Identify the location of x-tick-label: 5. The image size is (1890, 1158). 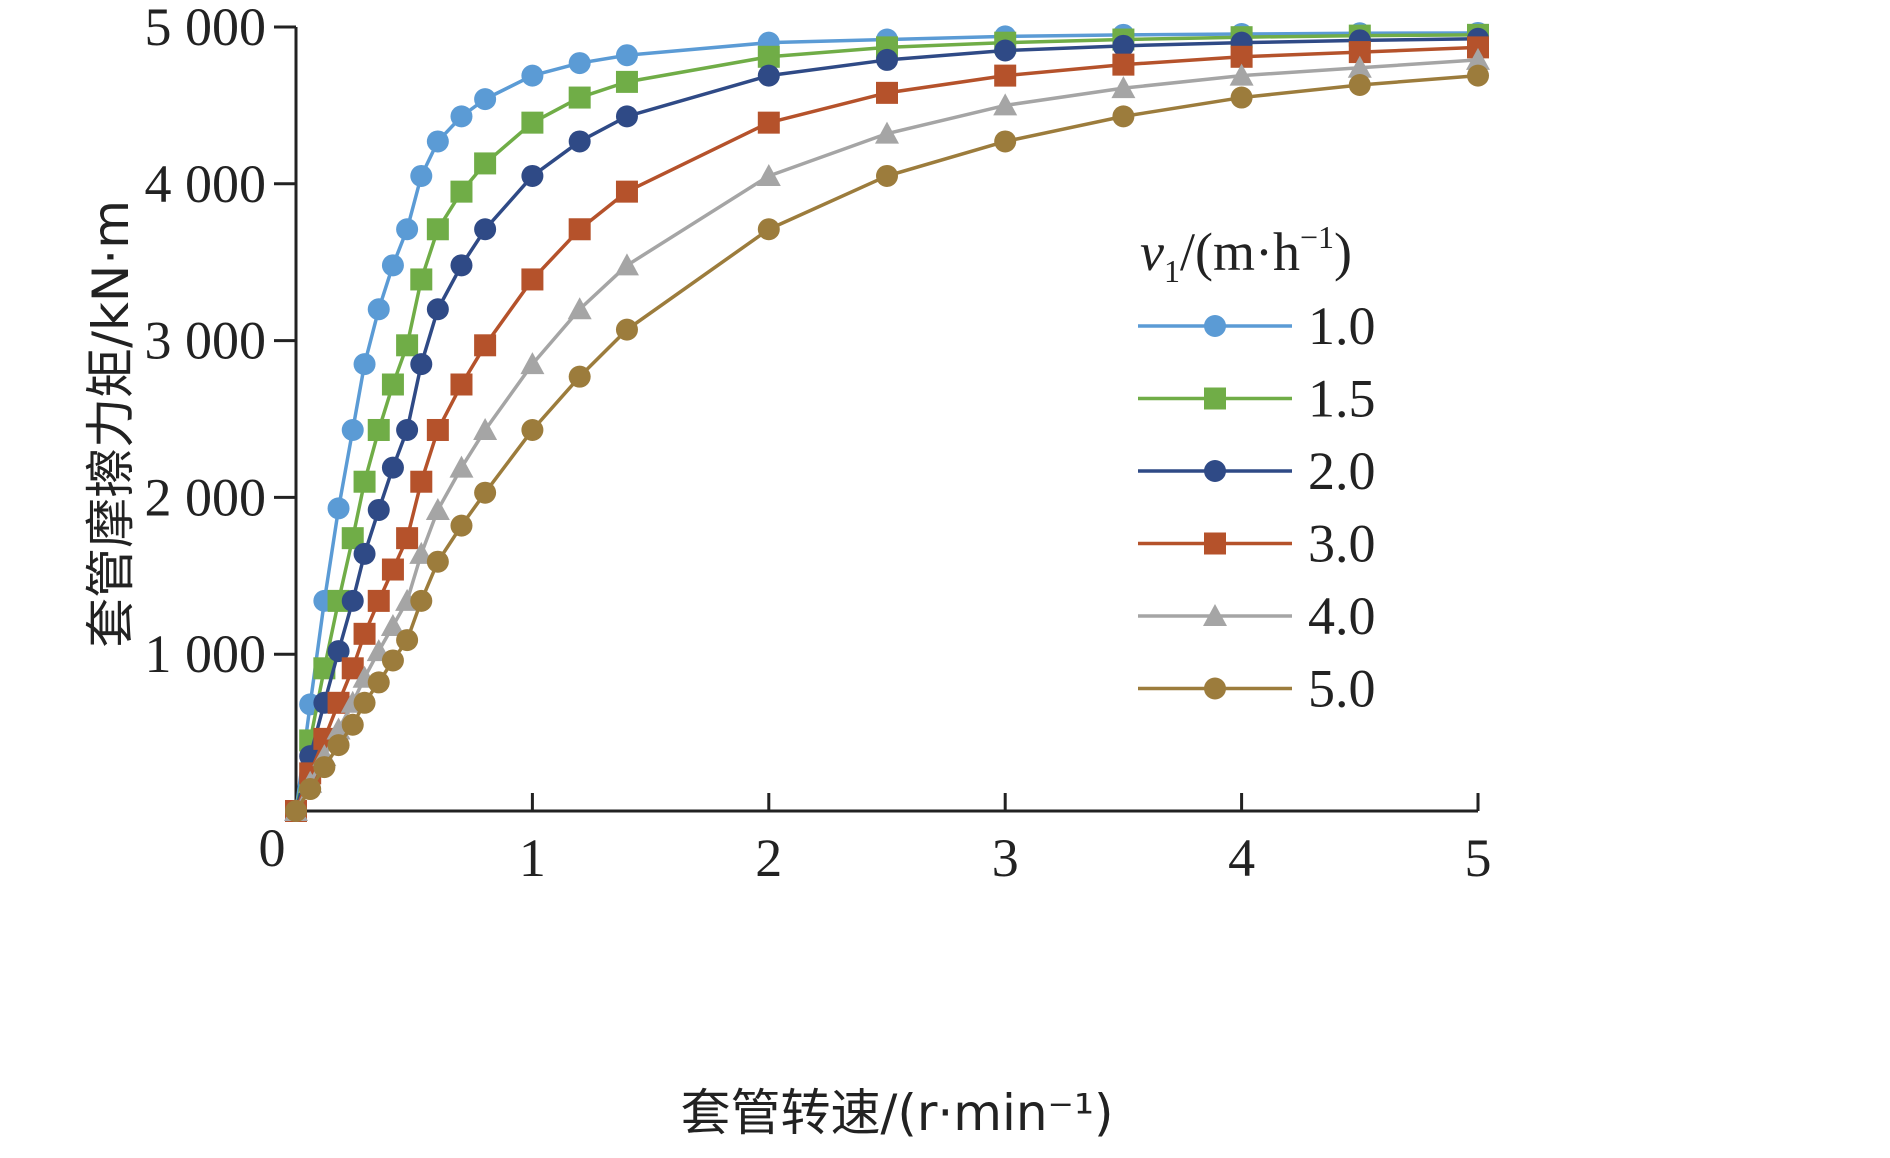
(1478, 858).